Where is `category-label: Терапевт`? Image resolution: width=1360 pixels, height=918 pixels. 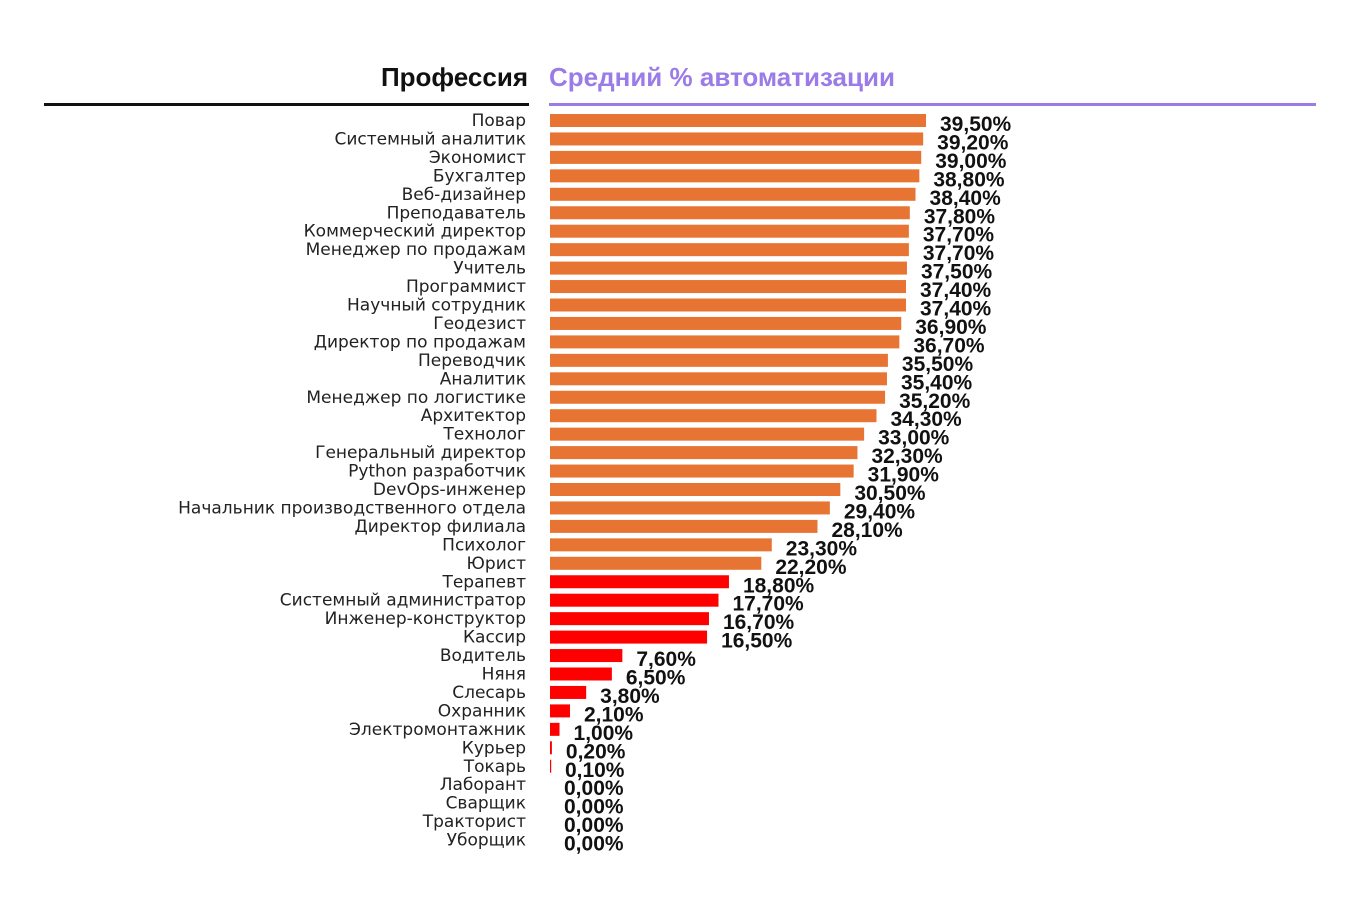
category-label: Терапевт is located at coordinates (483, 582).